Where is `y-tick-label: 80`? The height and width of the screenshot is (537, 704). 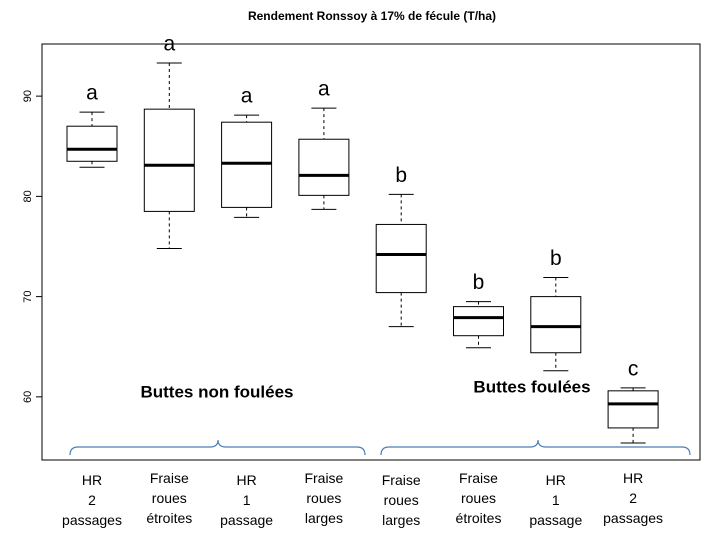 y-tick-label: 80 is located at coordinates (28, 196).